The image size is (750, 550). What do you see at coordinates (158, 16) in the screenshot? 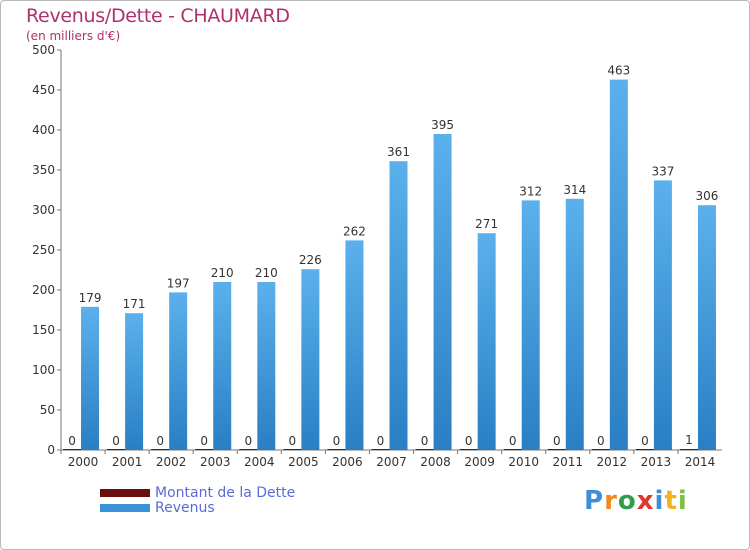
I see `chart-title: Revenus/Dette - CHAUMARD` at bounding box center [158, 16].